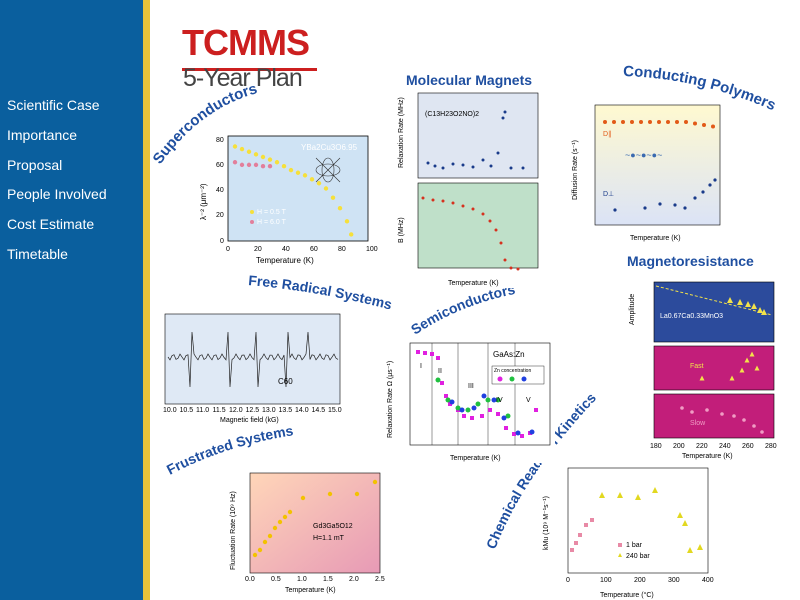 The width and height of the screenshot is (800, 600). I want to click on chem-xtick: 0, so click(568, 580).